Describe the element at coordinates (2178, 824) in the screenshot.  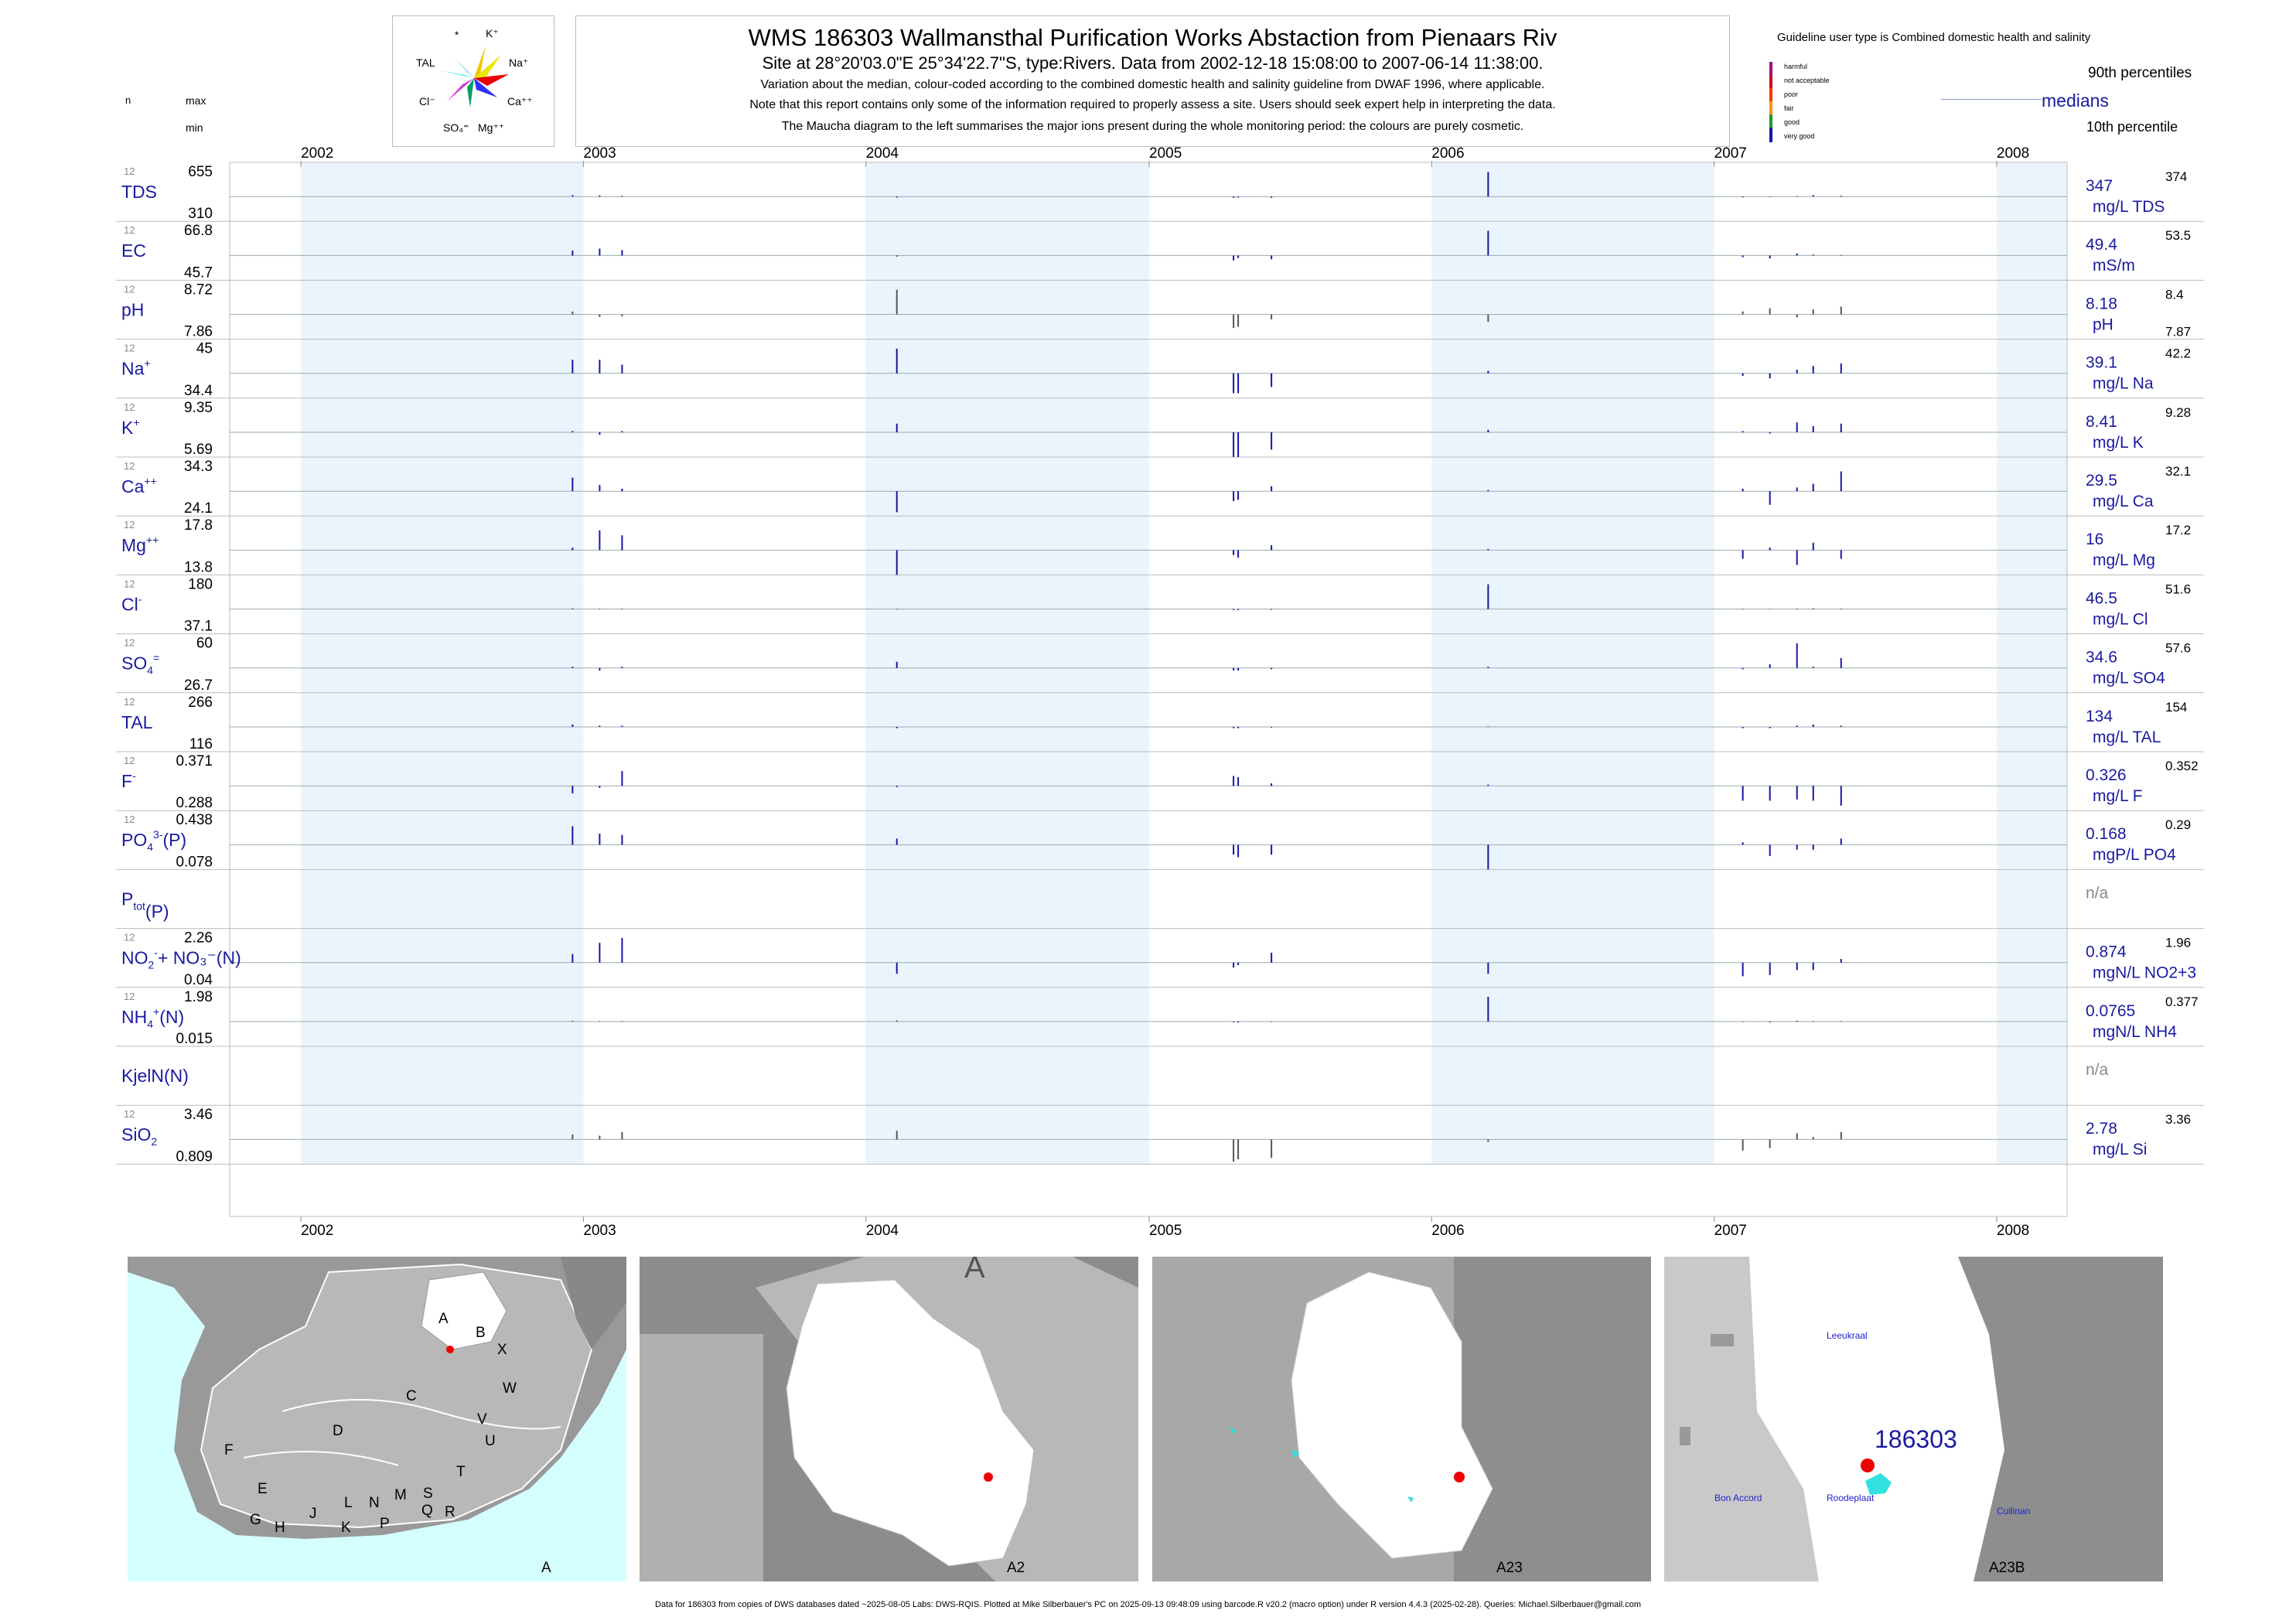
I see `row-p90: 0.29` at that location.